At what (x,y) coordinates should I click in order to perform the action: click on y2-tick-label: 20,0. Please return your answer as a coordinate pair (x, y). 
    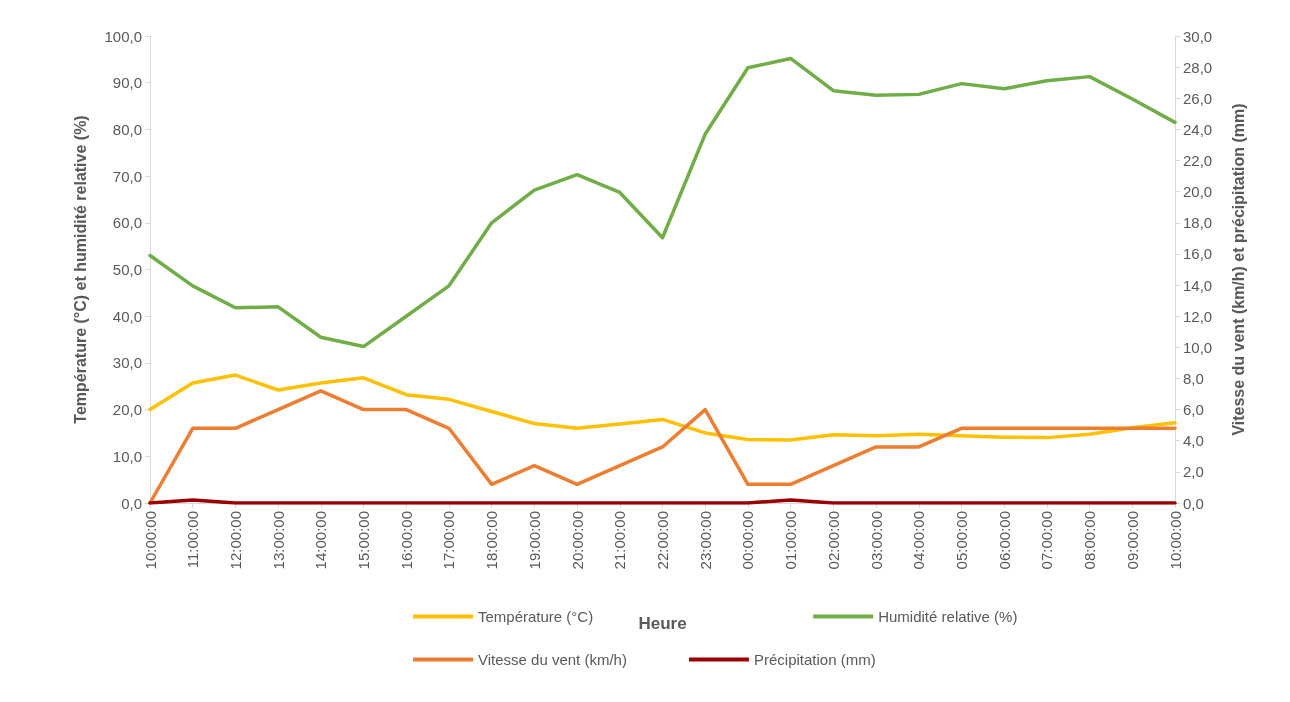
    Looking at the image, I should click on (1198, 192).